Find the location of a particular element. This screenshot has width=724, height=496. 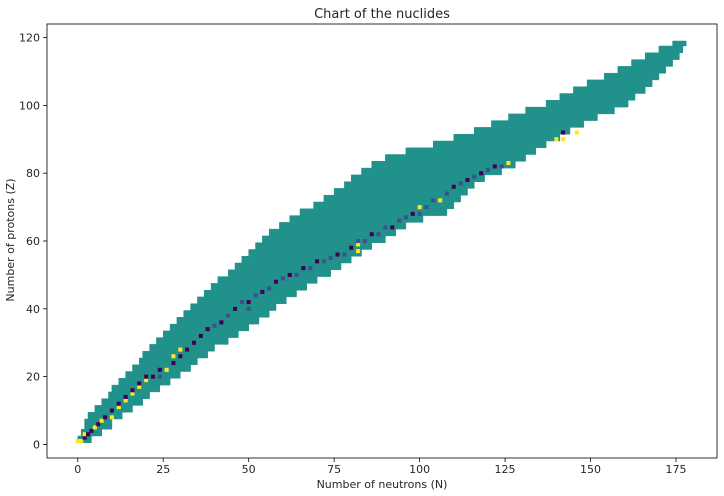

x-axis-label: Number of neutrons (N) is located at coordinates (382, 484).